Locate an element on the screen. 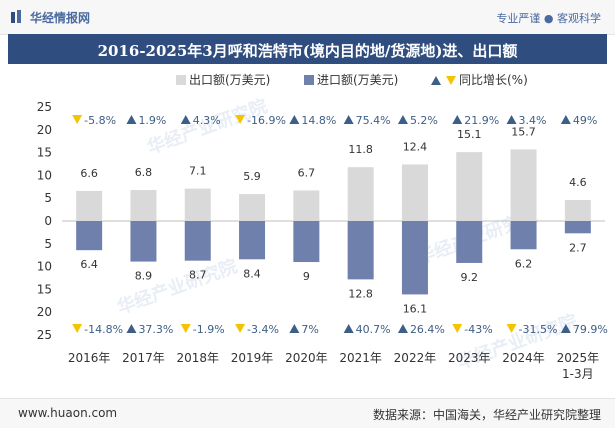 Image resolution: width=615 pixels, height=428 pixels. import-value-label: 12.8 is located at coordinates (360, 293).